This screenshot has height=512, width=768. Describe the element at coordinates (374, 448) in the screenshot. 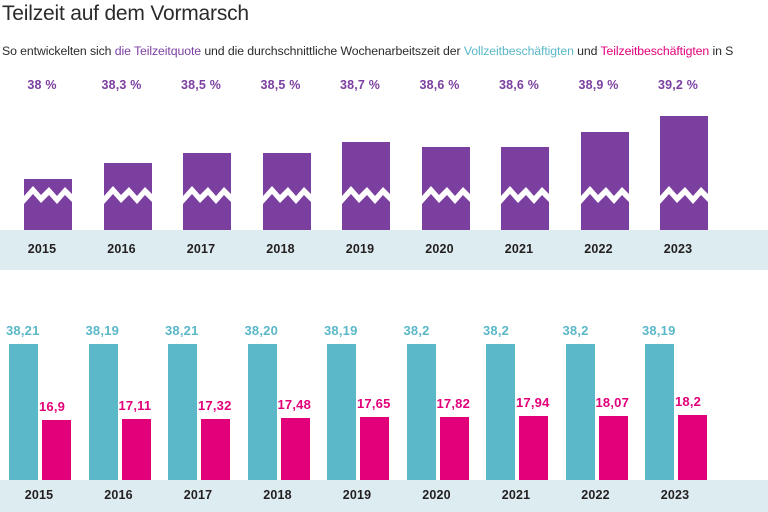

I see `bar-teilzeit-2019` at that location.